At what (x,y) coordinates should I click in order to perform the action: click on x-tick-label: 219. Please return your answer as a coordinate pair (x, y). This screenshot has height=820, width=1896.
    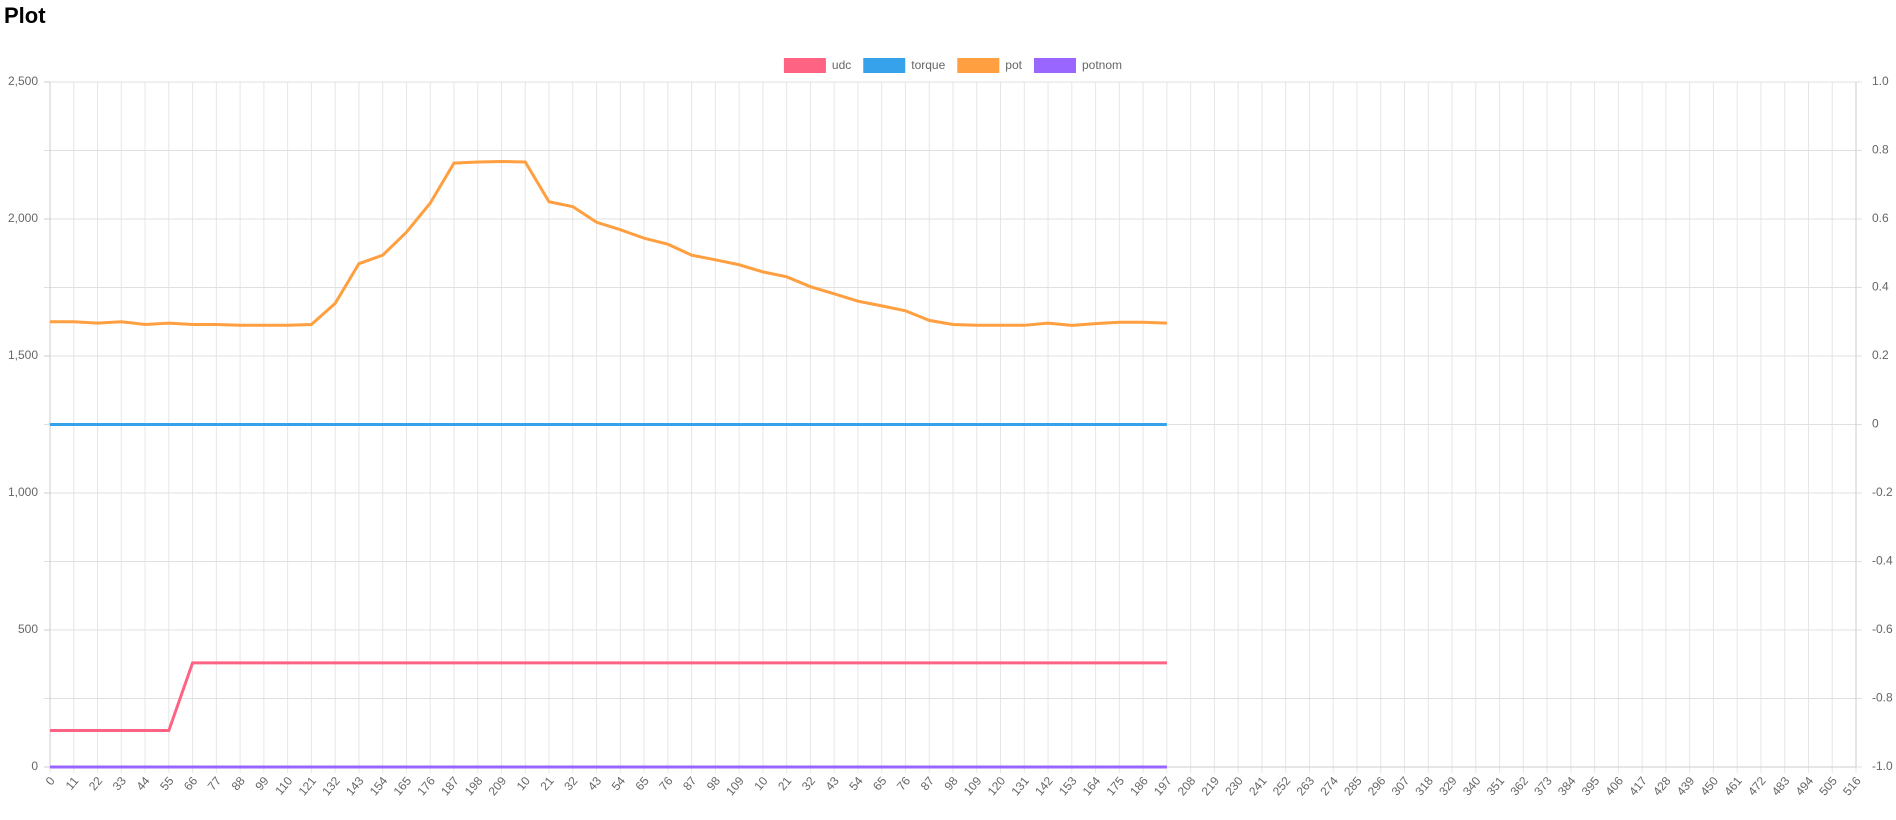
    Looking at the image, I should click on (1211, 786).